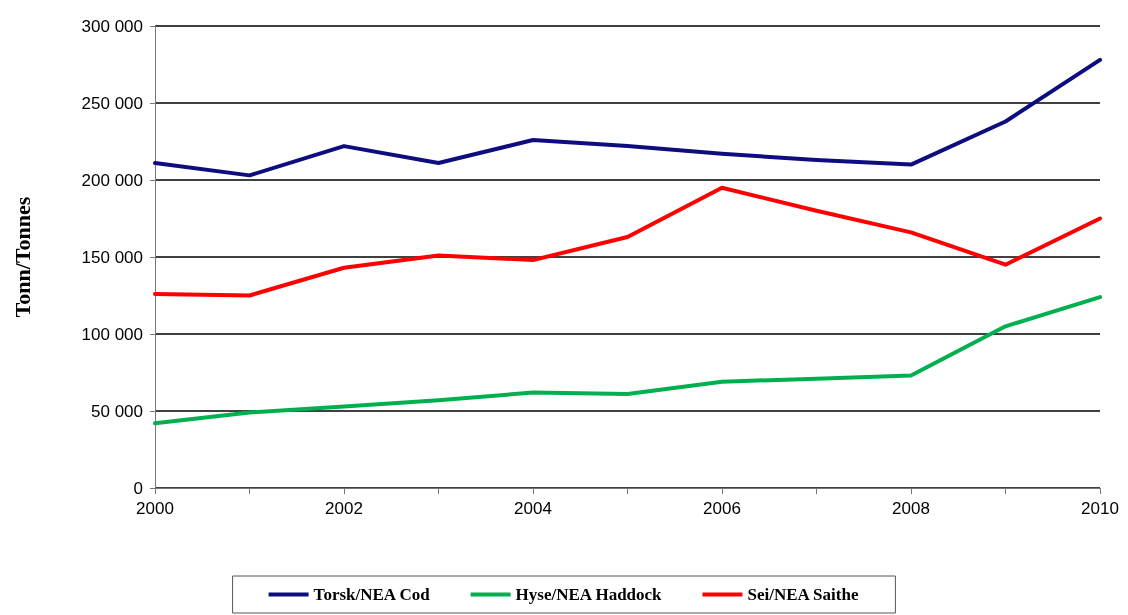  Describe the element at coordinates (803, 594) in the screenshot. I see `legend-label: Sei/NEA Saithe` at that location.